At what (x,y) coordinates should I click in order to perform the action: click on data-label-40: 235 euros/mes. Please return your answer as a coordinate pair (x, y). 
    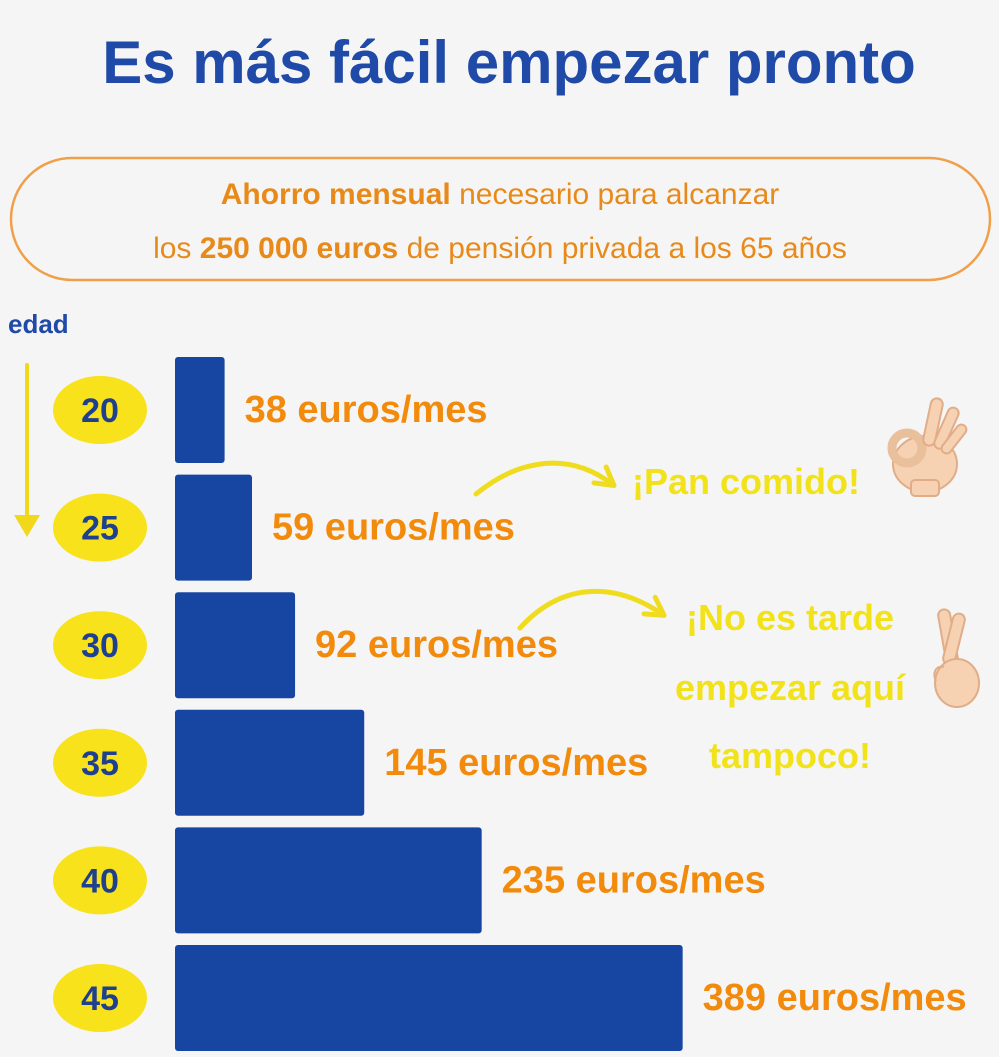
    Looking at the image, I should click on (634, 880).